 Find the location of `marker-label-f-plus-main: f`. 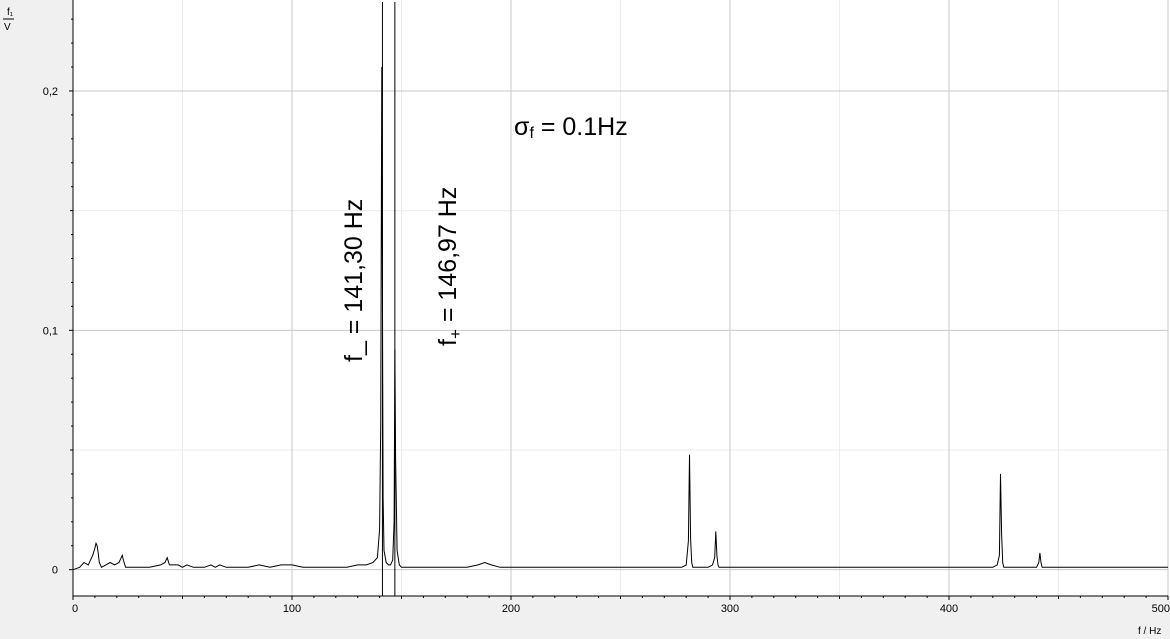

marker-label-f-plus-main: f is located at coordinates (448, 342).